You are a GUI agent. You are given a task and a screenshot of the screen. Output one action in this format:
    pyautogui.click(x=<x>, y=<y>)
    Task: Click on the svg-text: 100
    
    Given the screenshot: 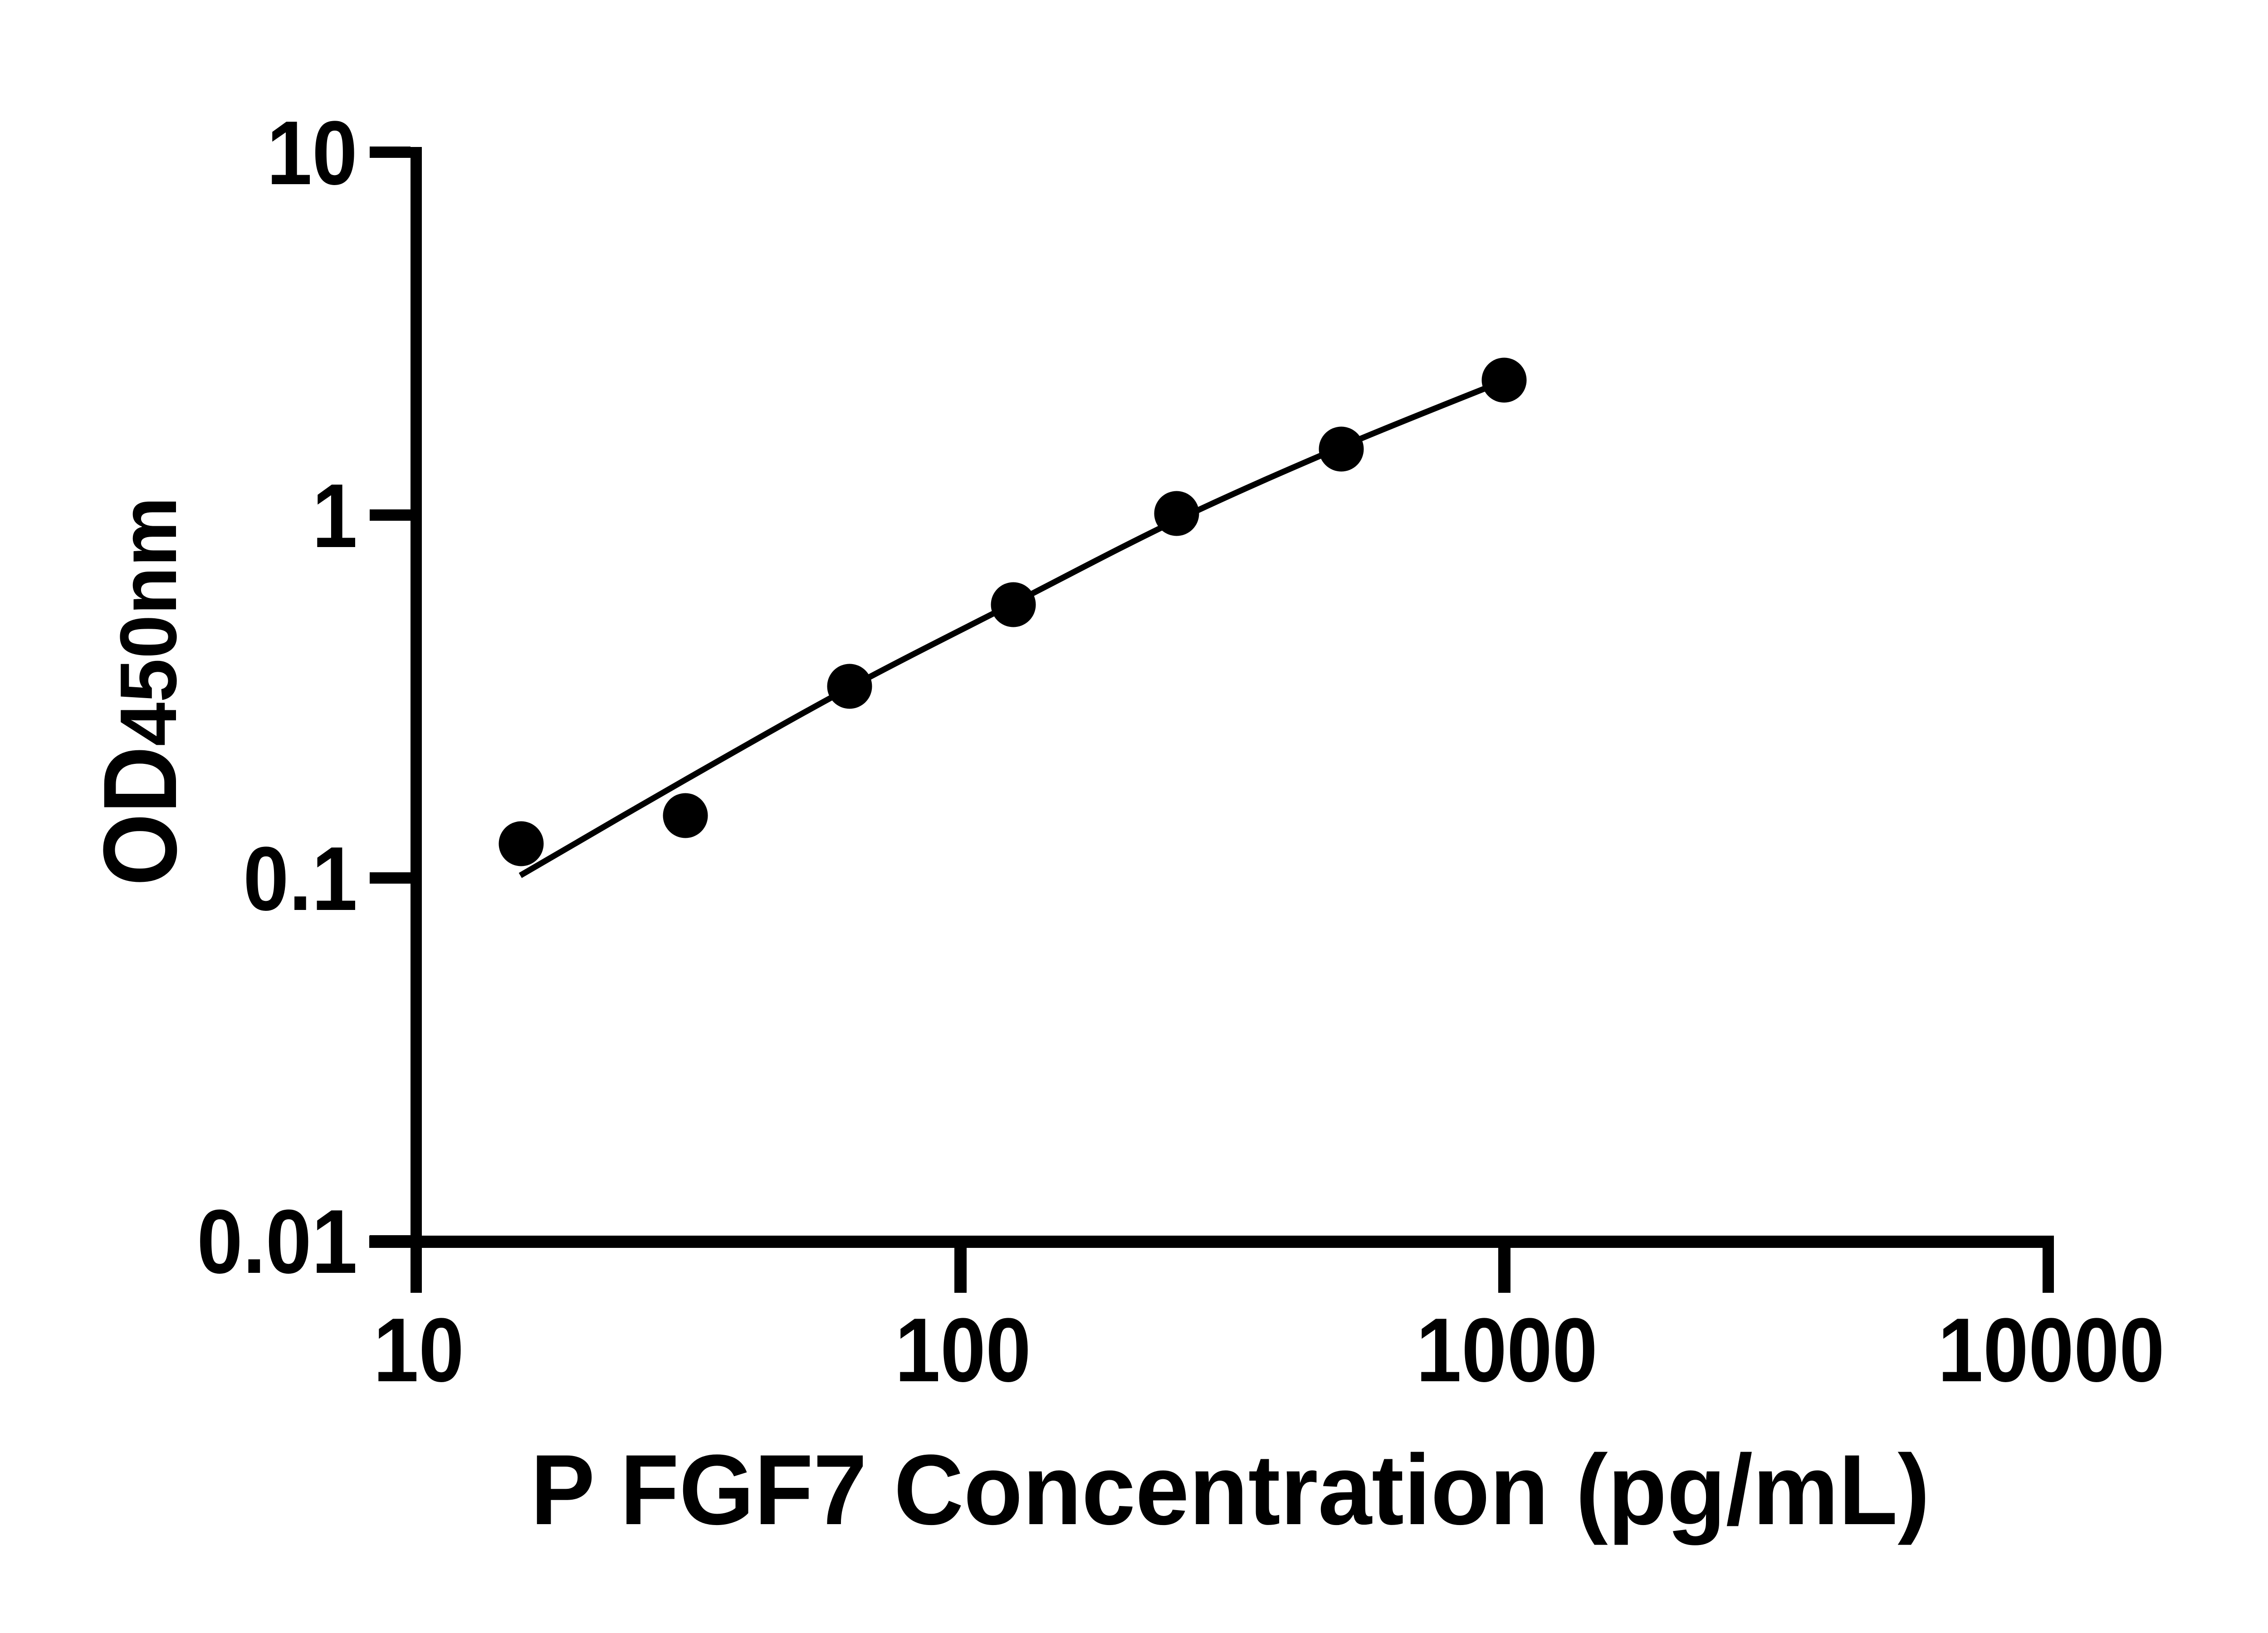 What is the action you would take?
    pyautogui.click(x=963, y=1350)
    